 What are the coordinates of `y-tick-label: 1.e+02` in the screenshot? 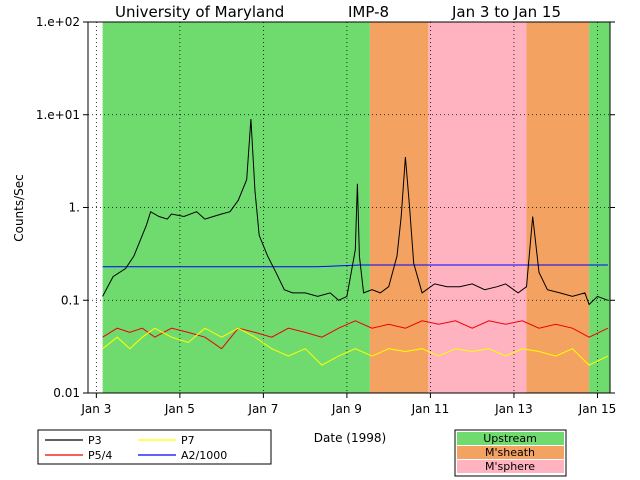 It's located at (58, 22).